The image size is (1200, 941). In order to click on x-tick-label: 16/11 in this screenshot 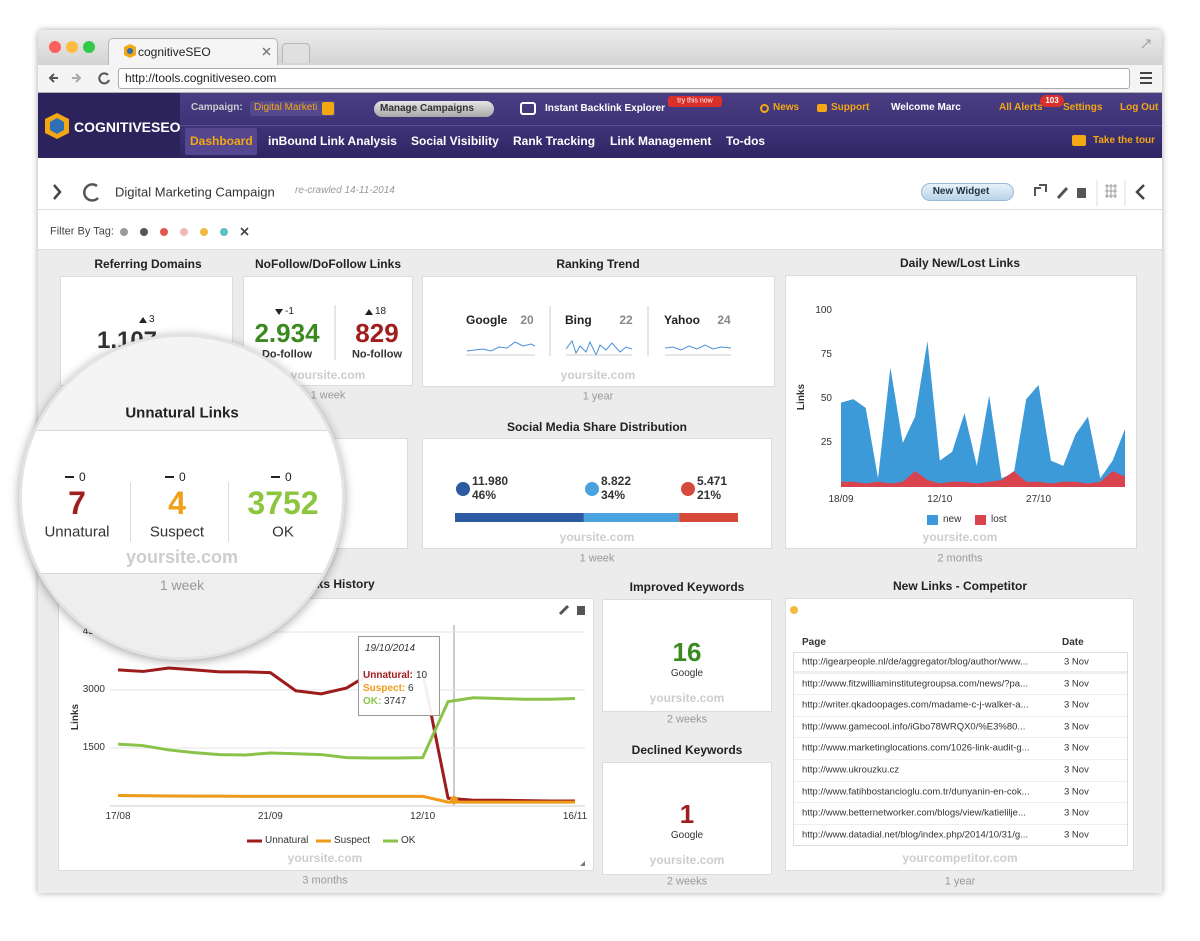, I will do `click(575, 816)`.